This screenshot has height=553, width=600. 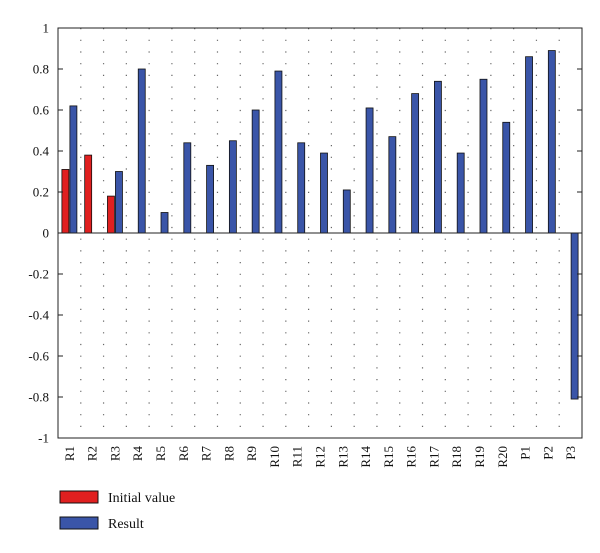 I want to click on bar-result-r15, so click(x=392, y=185).